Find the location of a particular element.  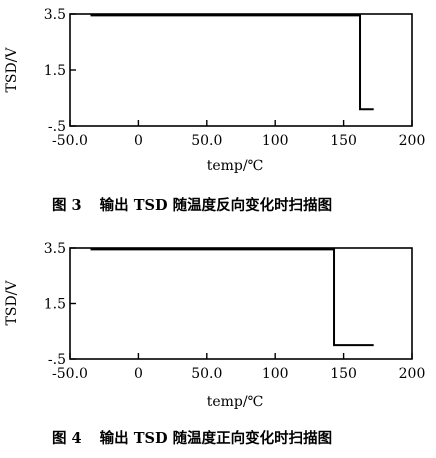

figure-caption: 图 3 输出 TSD 随温度反向变化时扫描图 is located at coordinates (192, 205).